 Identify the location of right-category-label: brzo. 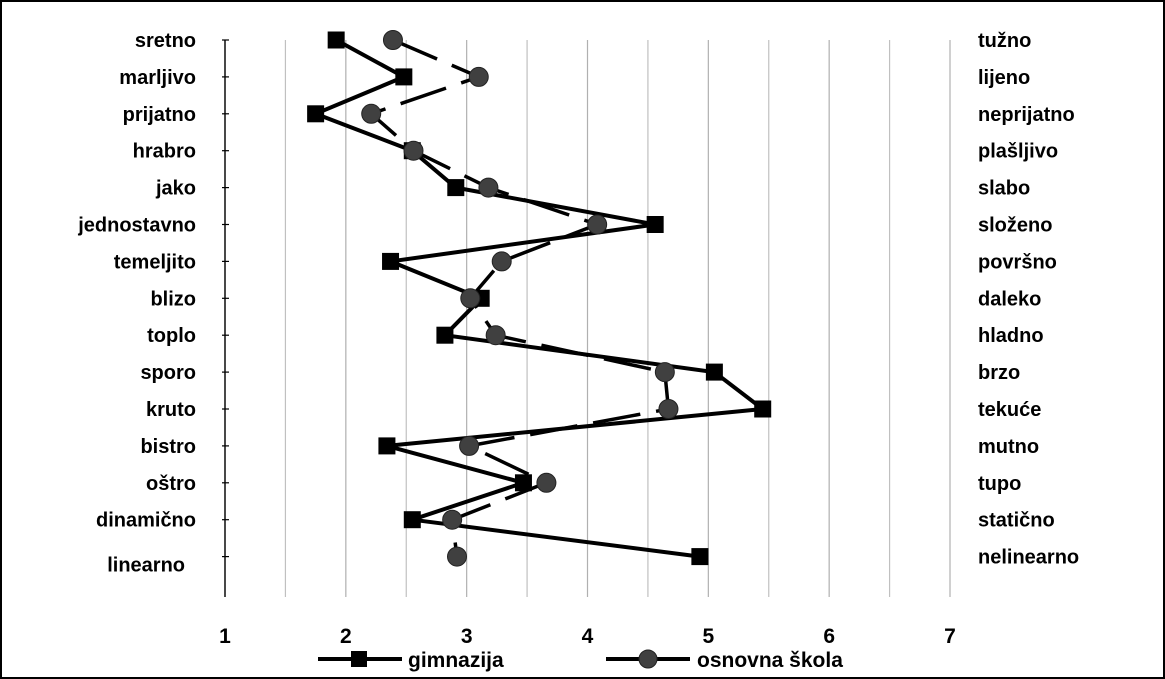
(999, 373).